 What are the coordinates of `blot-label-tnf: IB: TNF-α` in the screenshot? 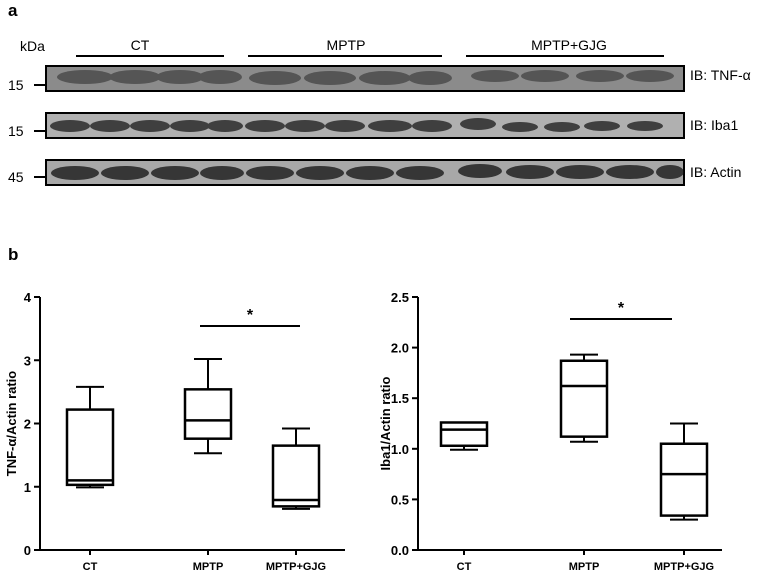 It's located at (720, 75).